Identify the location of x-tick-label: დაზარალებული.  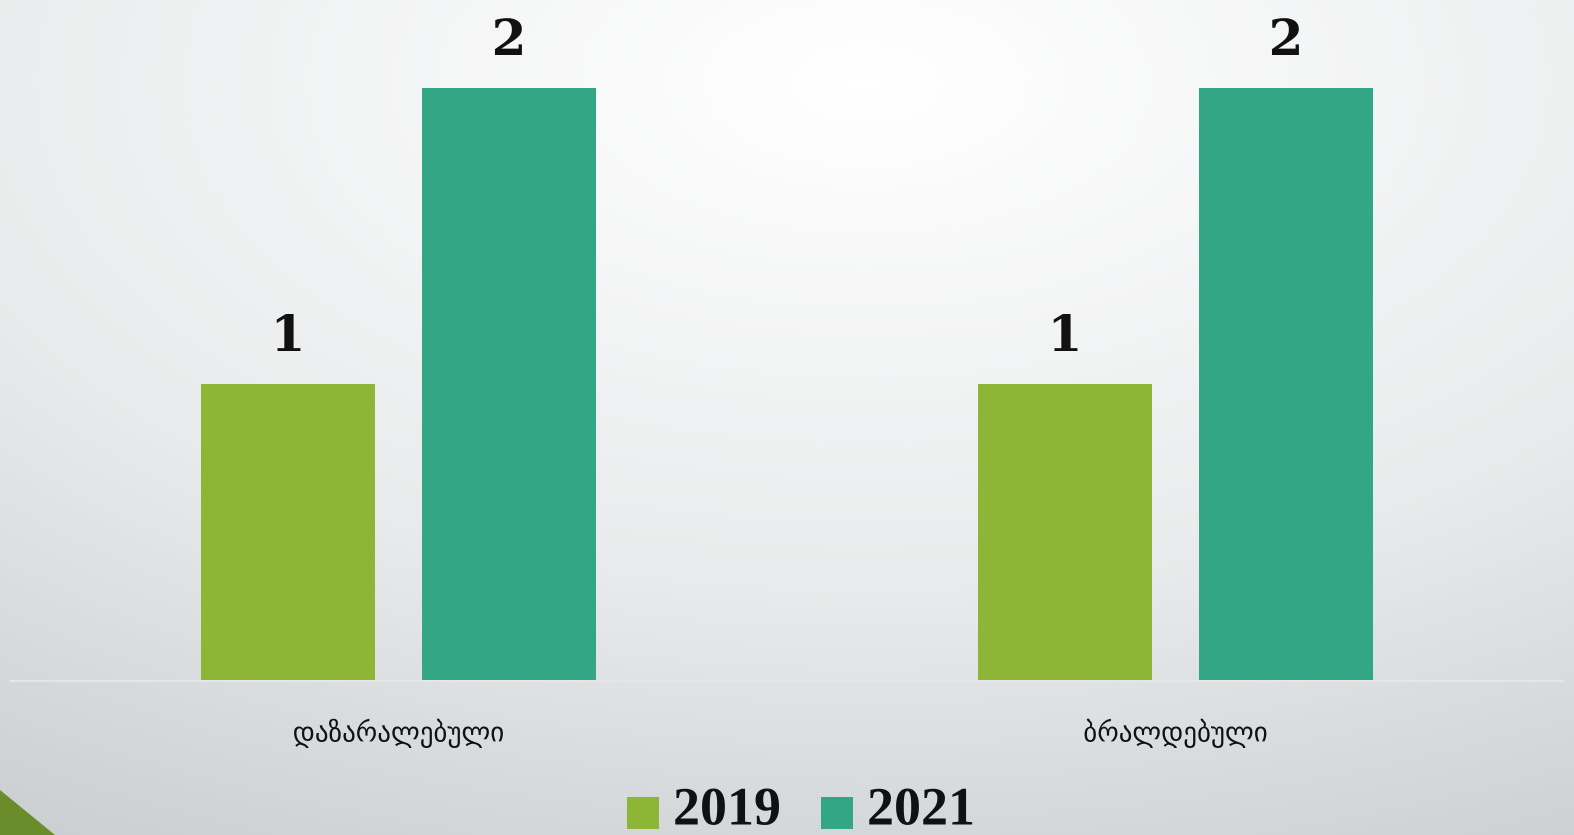
(398, 733).